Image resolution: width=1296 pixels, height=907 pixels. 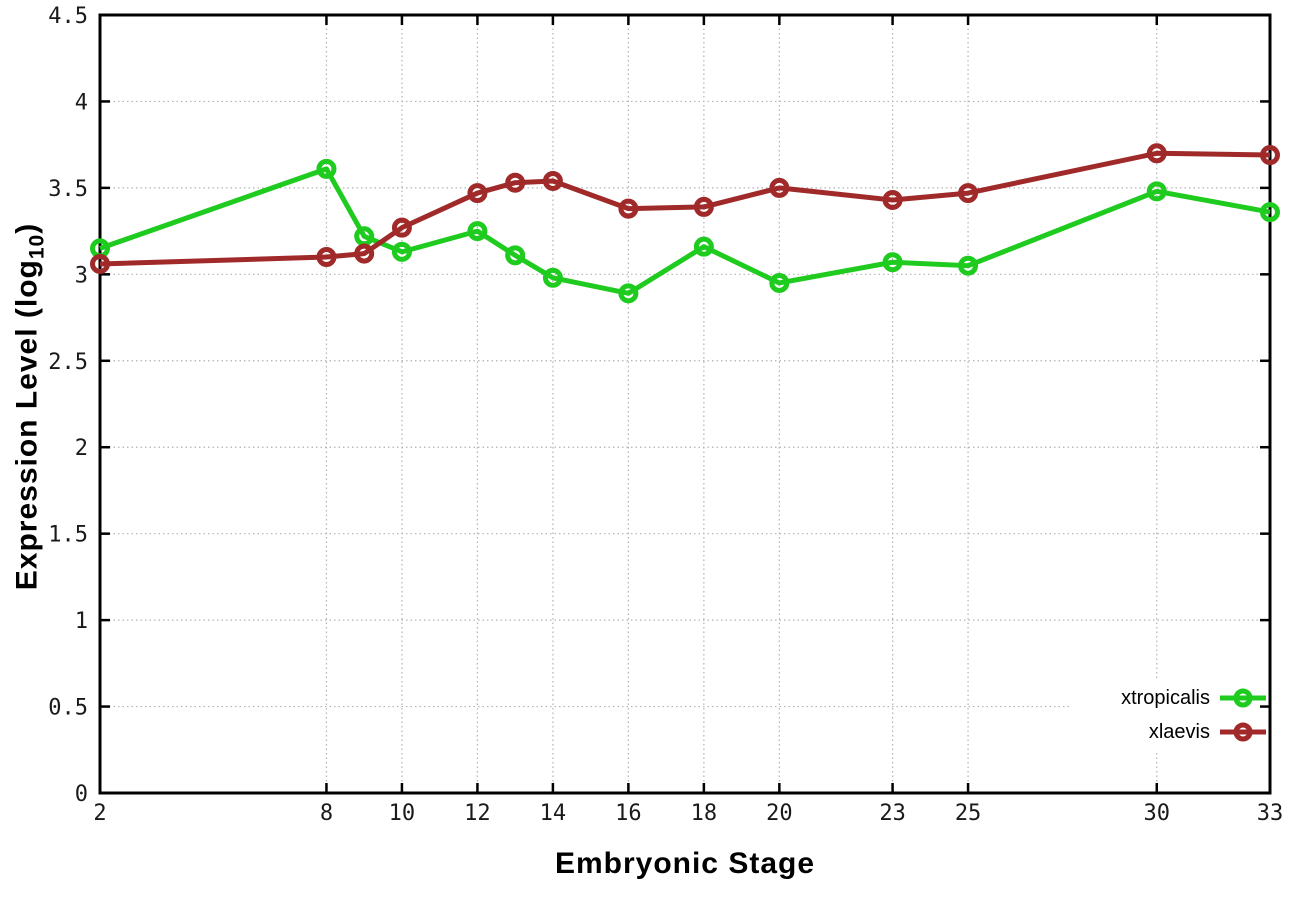 I want to click on y-tick-label-4: 4, so click(x=81, y=102).